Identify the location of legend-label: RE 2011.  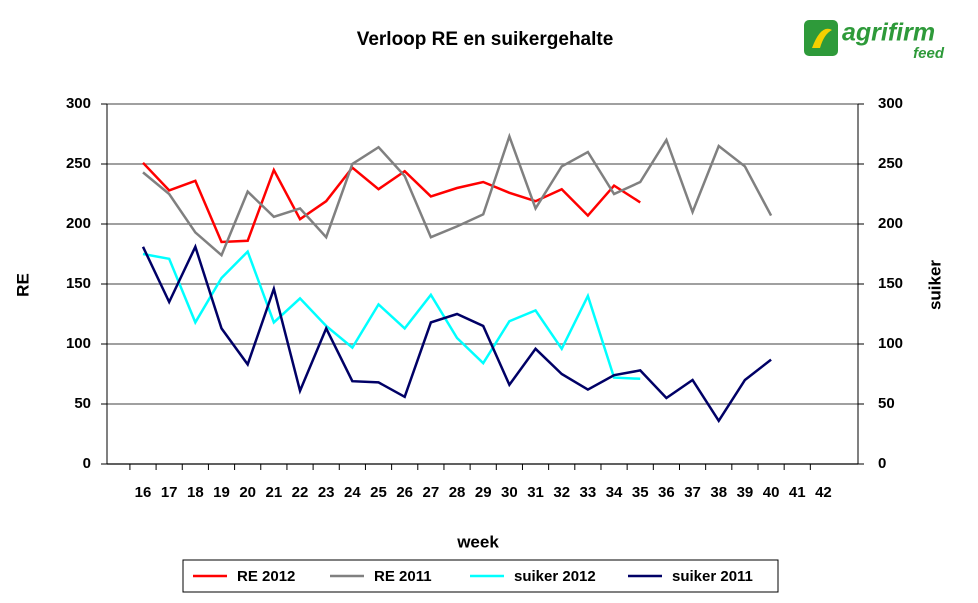
(403, 576).